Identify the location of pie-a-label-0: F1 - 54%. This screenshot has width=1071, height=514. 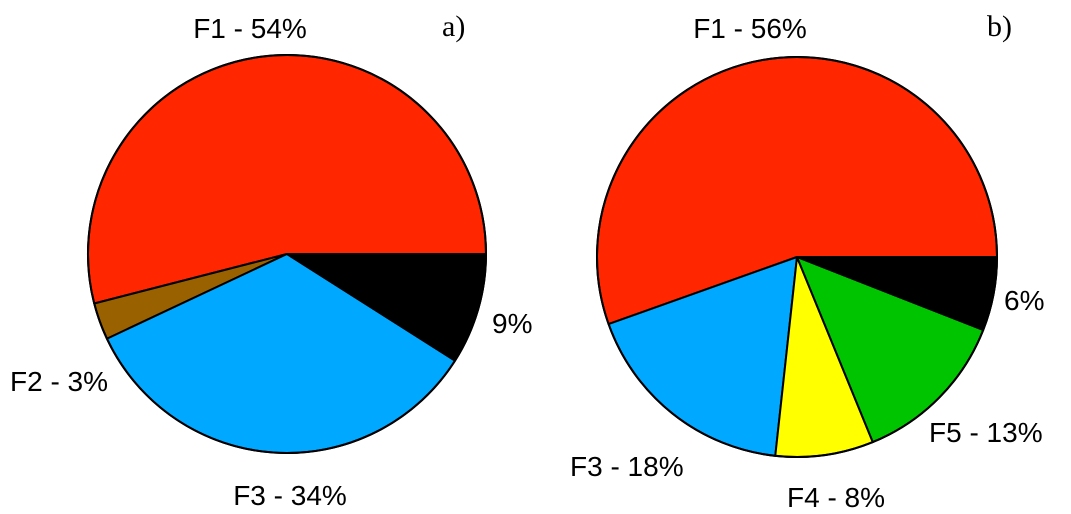
(250, 28).